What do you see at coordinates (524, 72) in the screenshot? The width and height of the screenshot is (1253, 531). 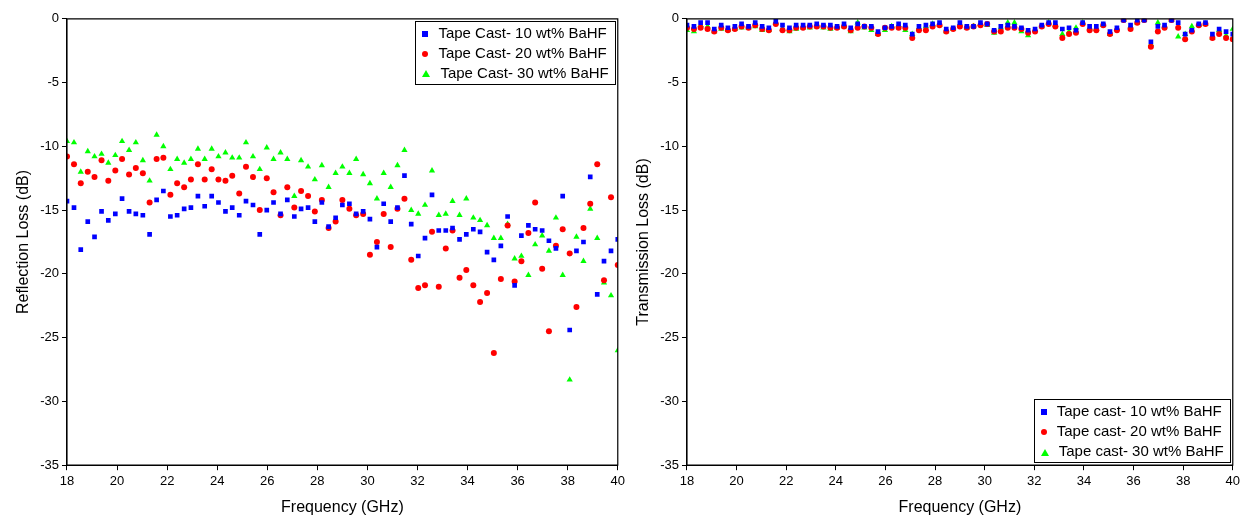 I see `legend-label: Tape Cast- 30 wt% BaHF` at bounding box center [524, 72].